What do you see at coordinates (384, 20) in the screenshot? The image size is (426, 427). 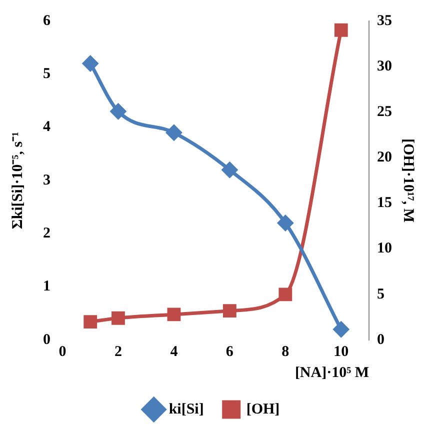 I see `y2-tick-label: 35` at bounding box center [384, 20].